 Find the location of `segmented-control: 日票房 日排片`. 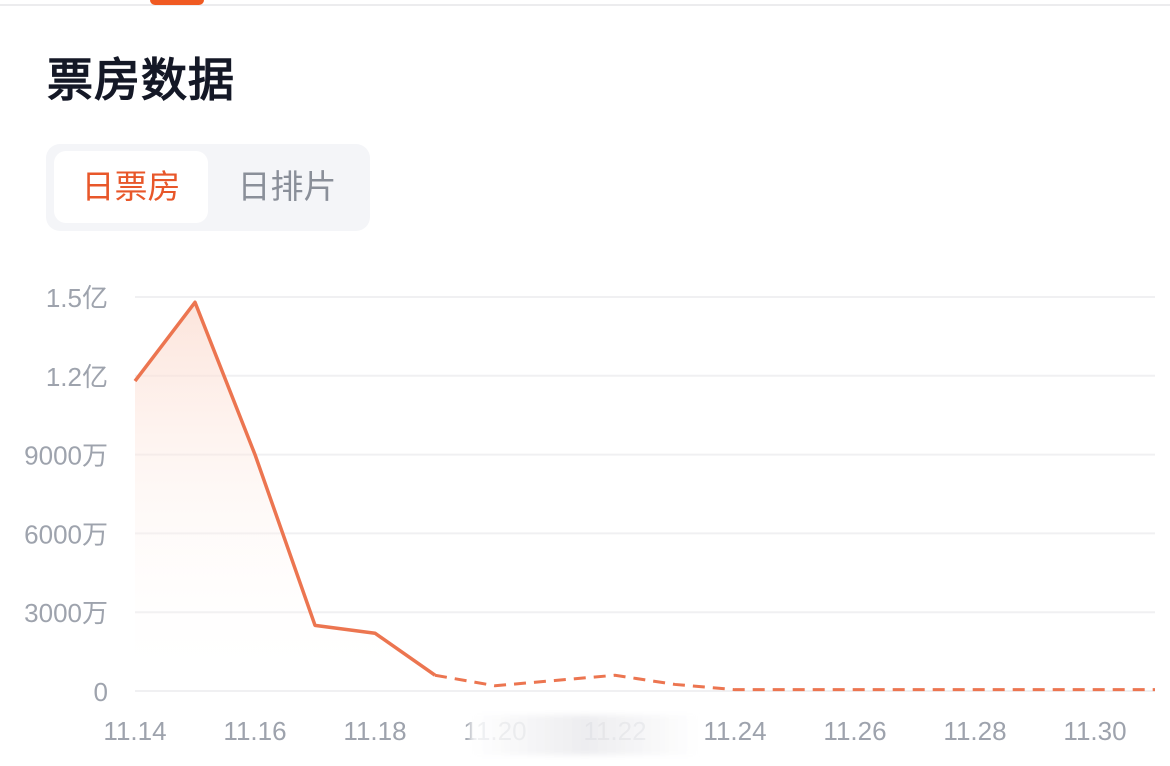

segmented-control: 日票房 日排片 is located at coordinates (208, 187).